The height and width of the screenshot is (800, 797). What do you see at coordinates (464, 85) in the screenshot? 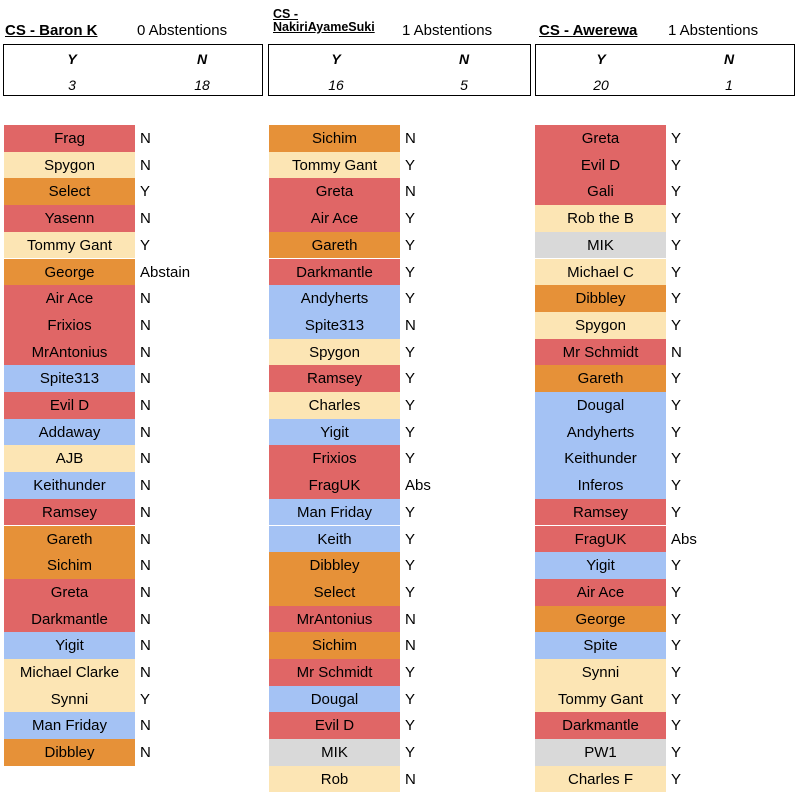
I see `no-count: 5` at bounding box center [464, 85].